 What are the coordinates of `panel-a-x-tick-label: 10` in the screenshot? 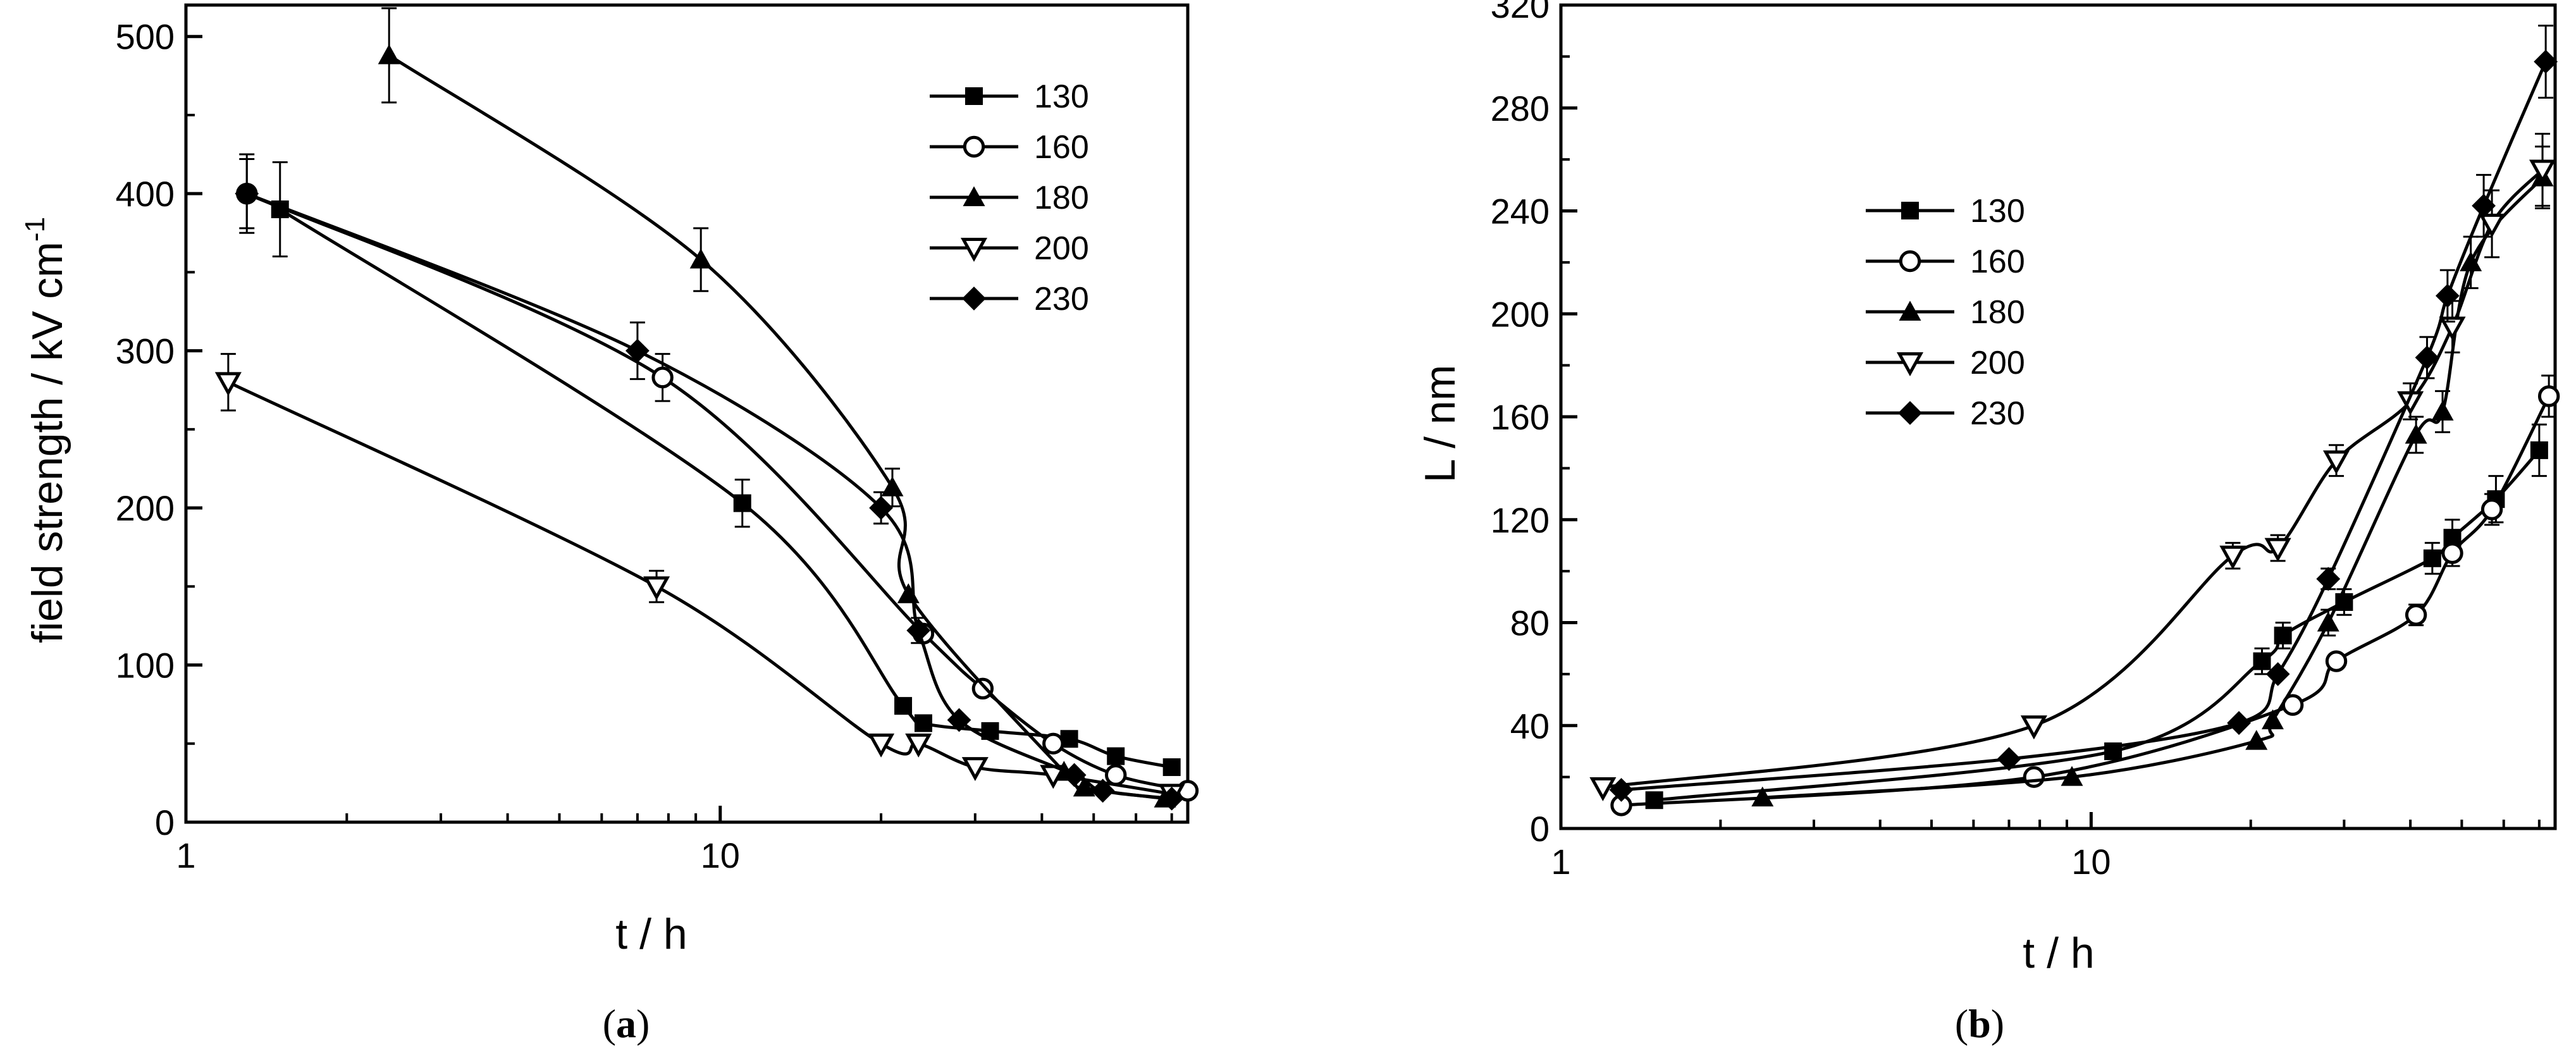 It's located at (721, 855).